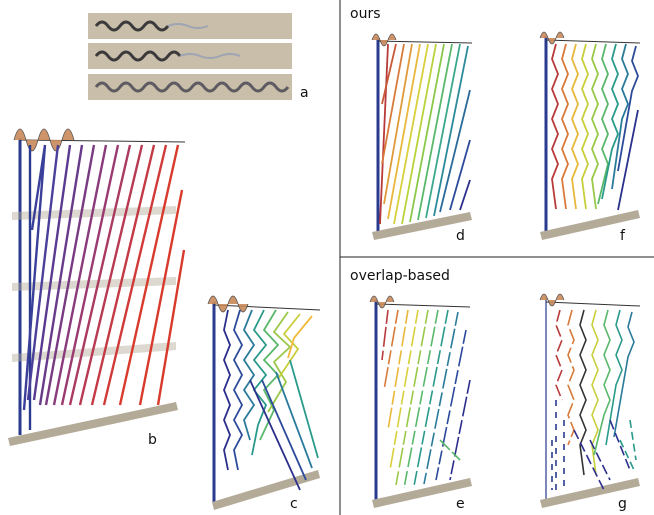 The height and width of the screenshot is (515, 654). What do you see at coordinates (552, 38) in the screenshot?
I see `f-top-wave` at bounding box center [552, 38].